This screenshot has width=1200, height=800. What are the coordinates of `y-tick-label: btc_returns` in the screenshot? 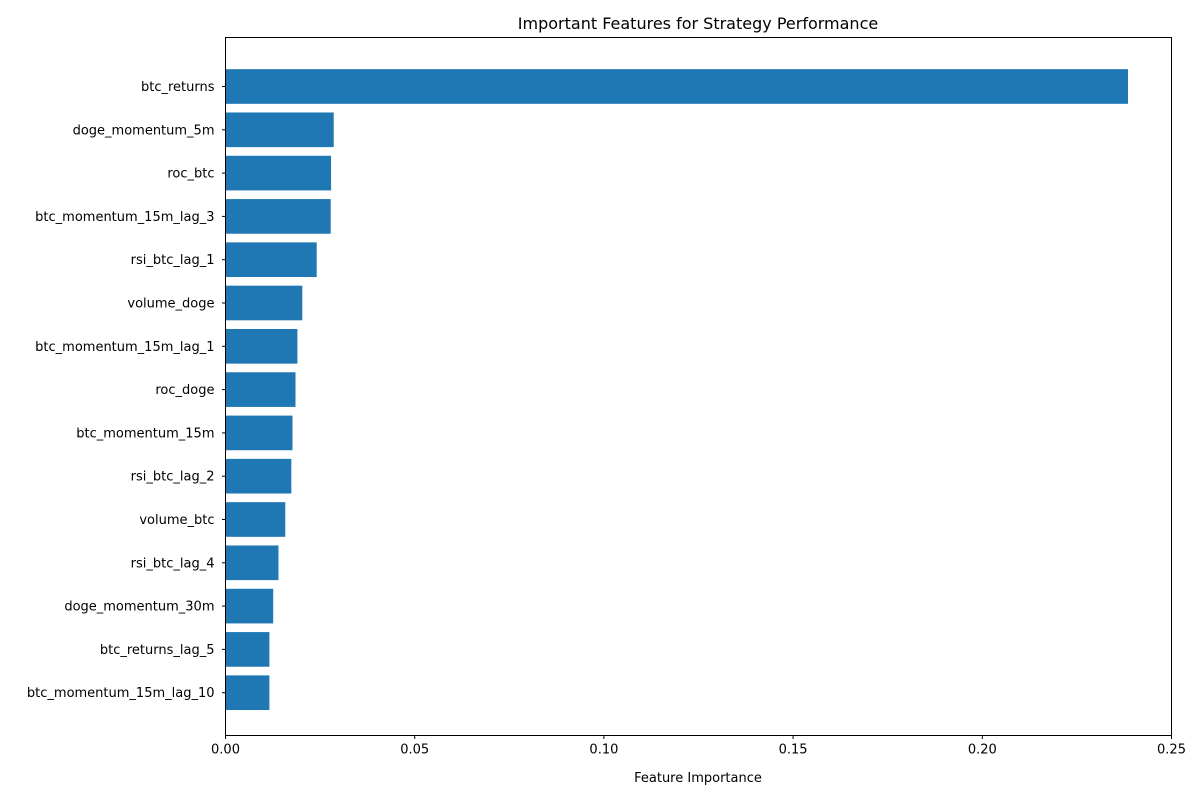 It's located at (178, 87).